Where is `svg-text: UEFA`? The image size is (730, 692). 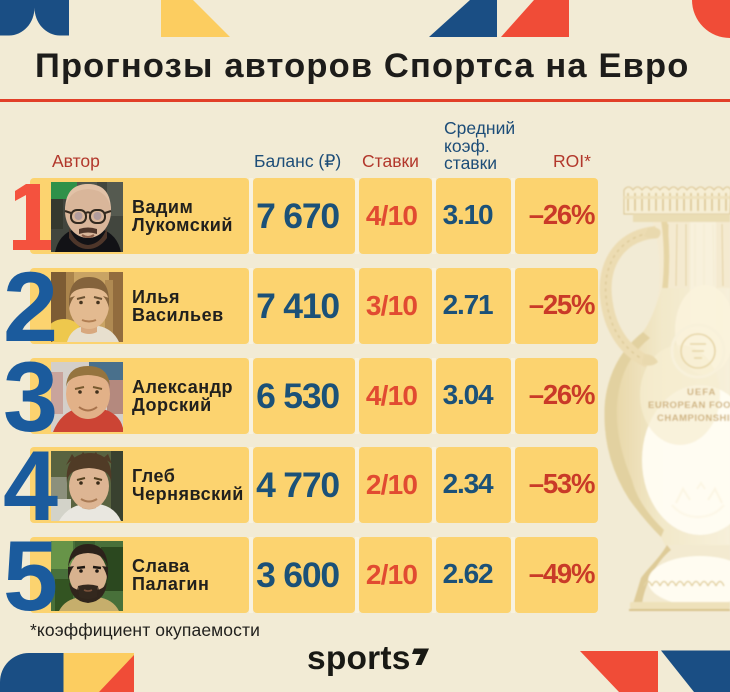 svg-text: UEFA is located at coordinates (701, 392).